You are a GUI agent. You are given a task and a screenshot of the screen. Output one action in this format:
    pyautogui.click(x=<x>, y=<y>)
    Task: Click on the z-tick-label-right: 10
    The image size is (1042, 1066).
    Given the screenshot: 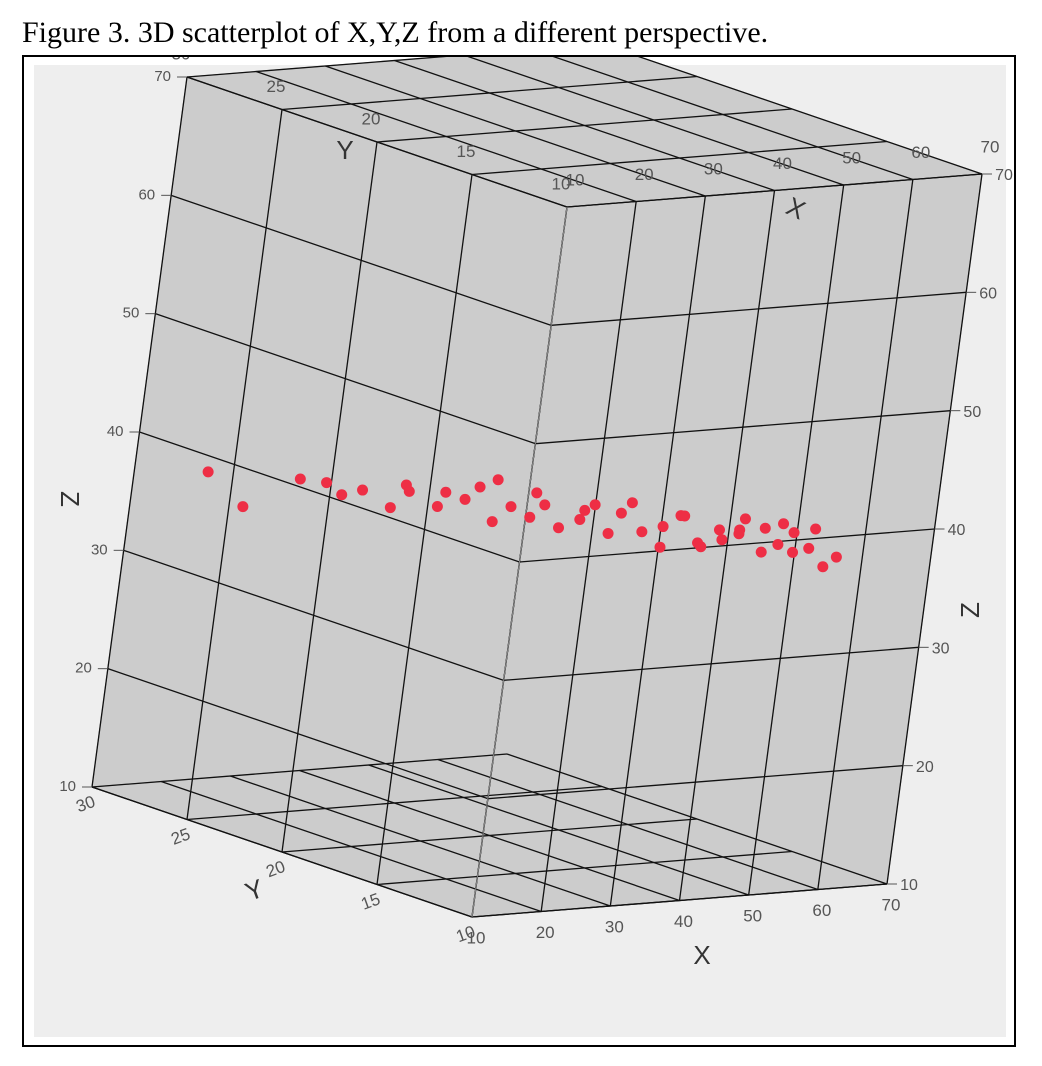 What is the action you would take?
    pyautogui.click(x=909, y=885)
    